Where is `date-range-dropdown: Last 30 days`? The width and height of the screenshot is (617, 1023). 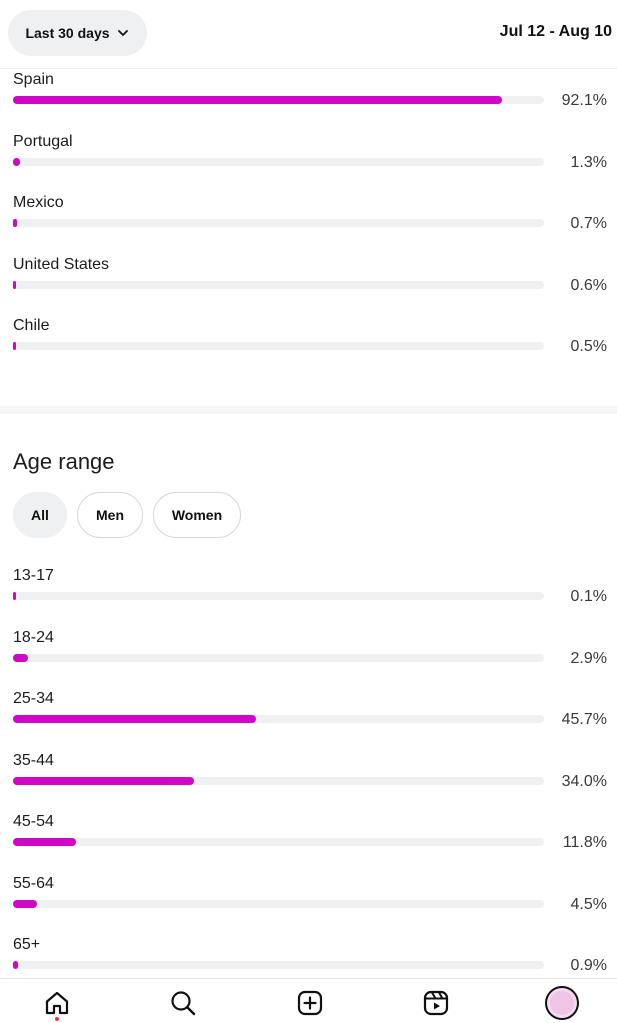
date-range-dropdown: Last 30 days is located at coordinates (77, 33).